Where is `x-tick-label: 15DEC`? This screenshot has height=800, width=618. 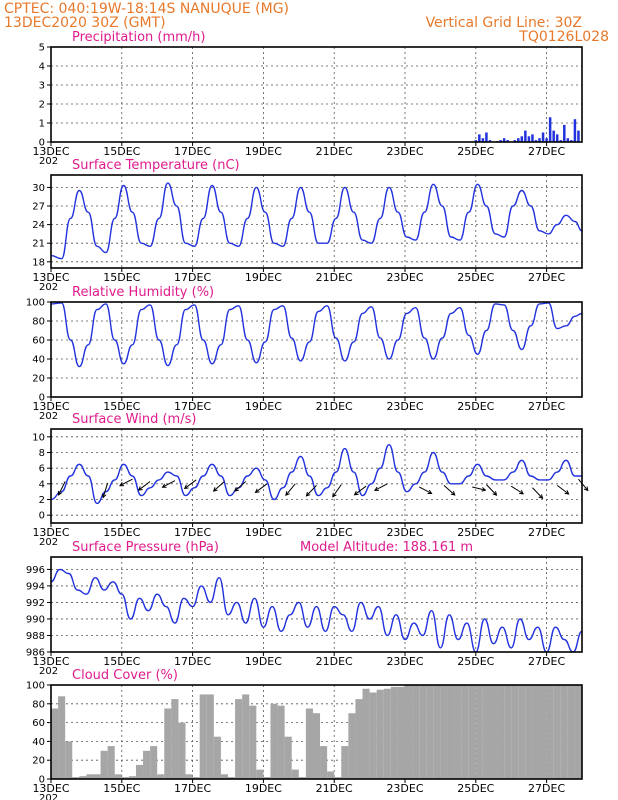 x-tick-label: 15DEC is located at coordinates (121, 661).